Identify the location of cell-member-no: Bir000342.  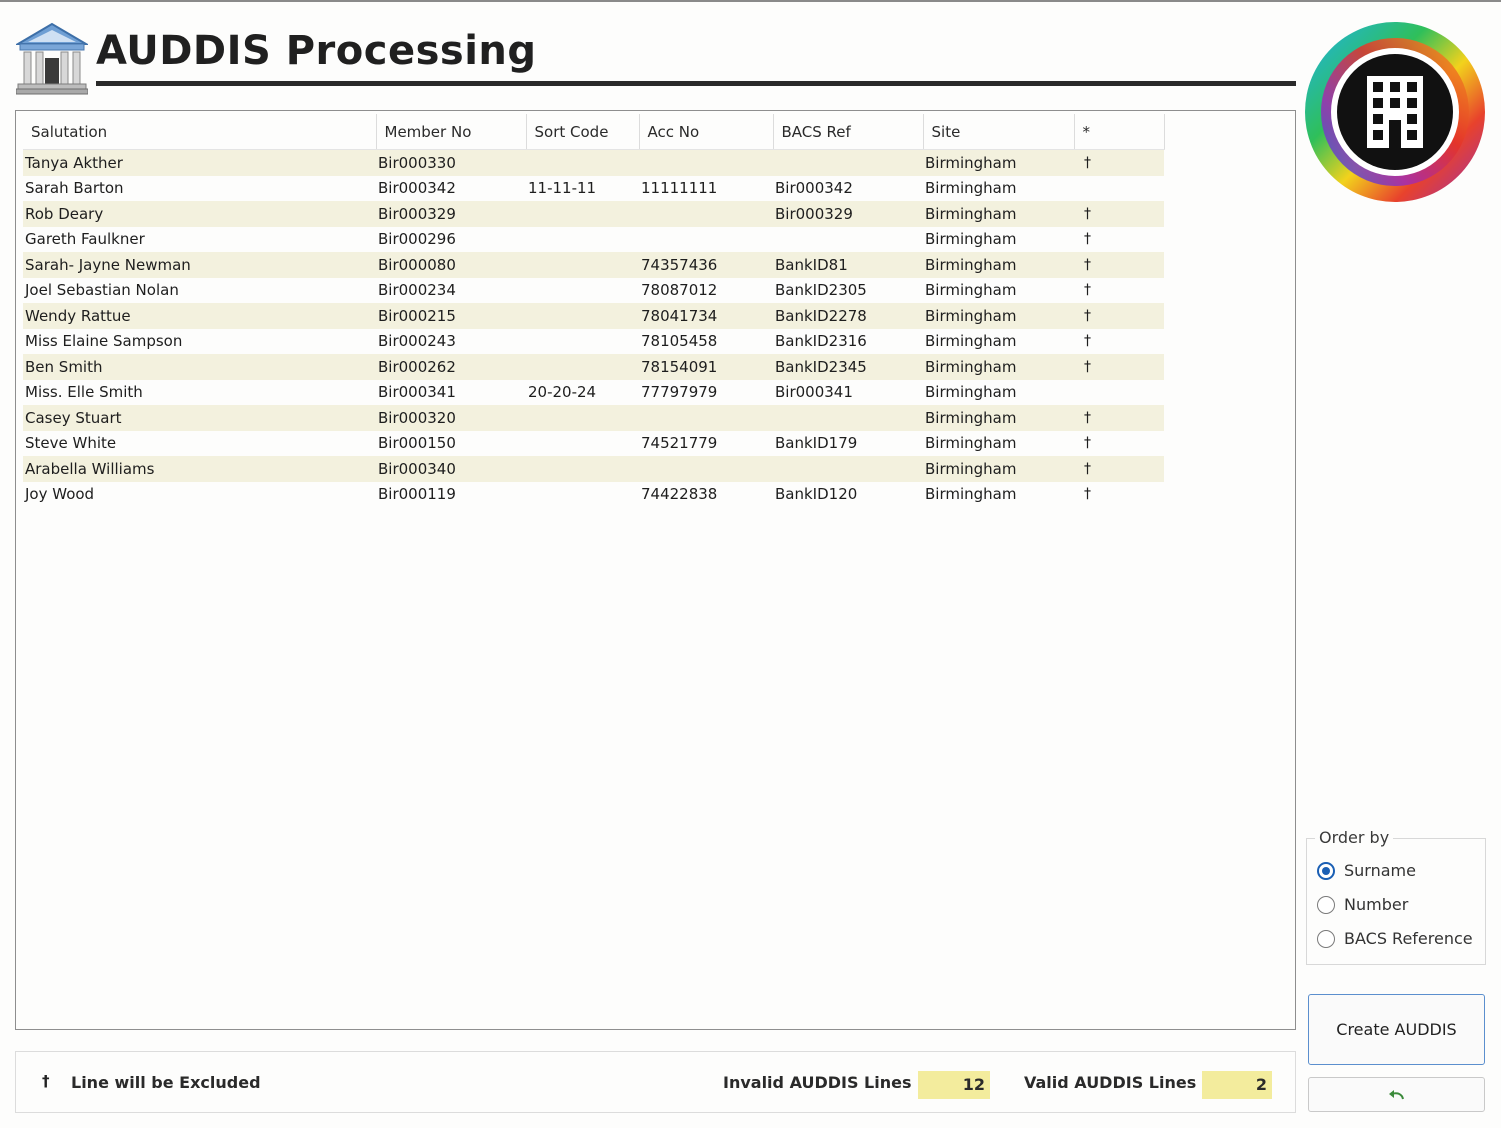
(417, 188).